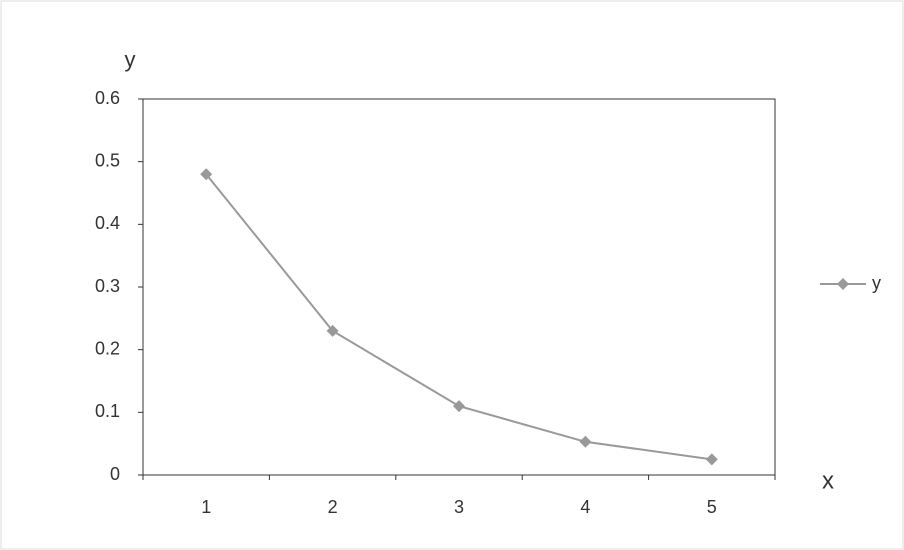 Image resolution: width=904 pixels, height=550 pixels. What do you see at coordinates (828, 480) in the screenshot?
I see `x-axis-label: x` at bounding box center [828, 480].